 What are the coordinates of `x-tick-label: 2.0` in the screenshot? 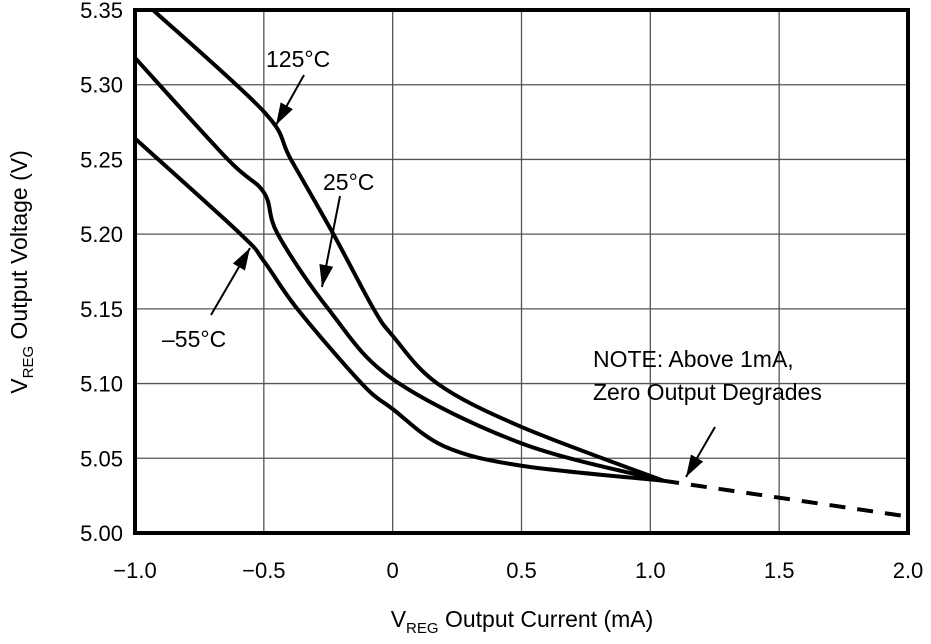 It's located at (908, 570).